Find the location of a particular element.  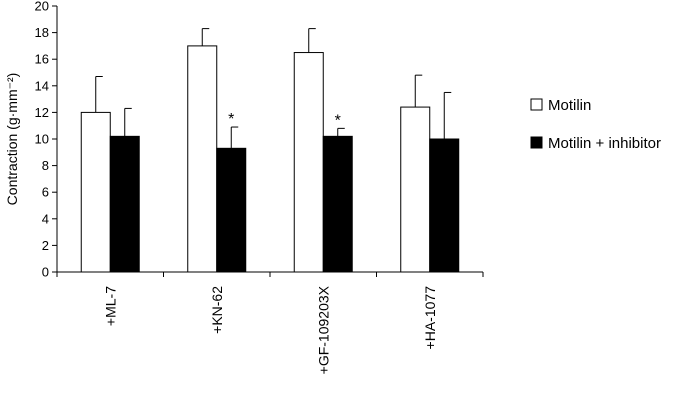

legend-label-motilin: Motilin is located at coordinates (569, 105).